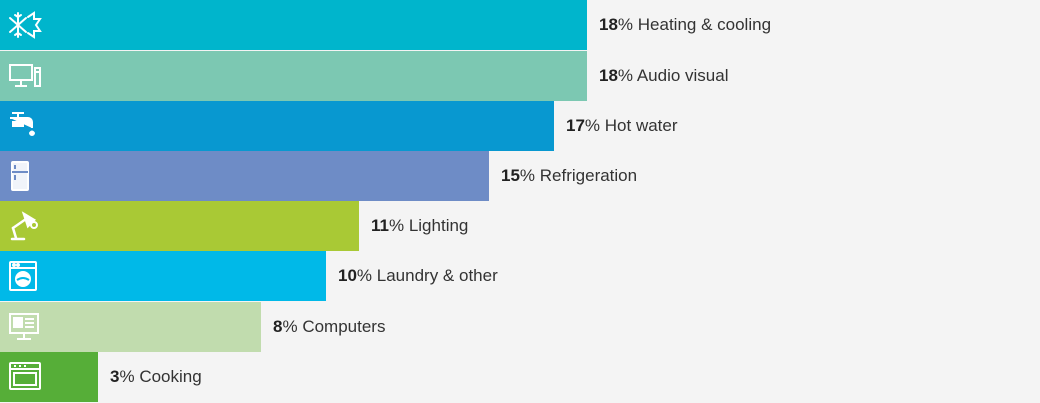  I want to click on bar-row-audio-visual: 18% Audio visual, so click(520, 76).